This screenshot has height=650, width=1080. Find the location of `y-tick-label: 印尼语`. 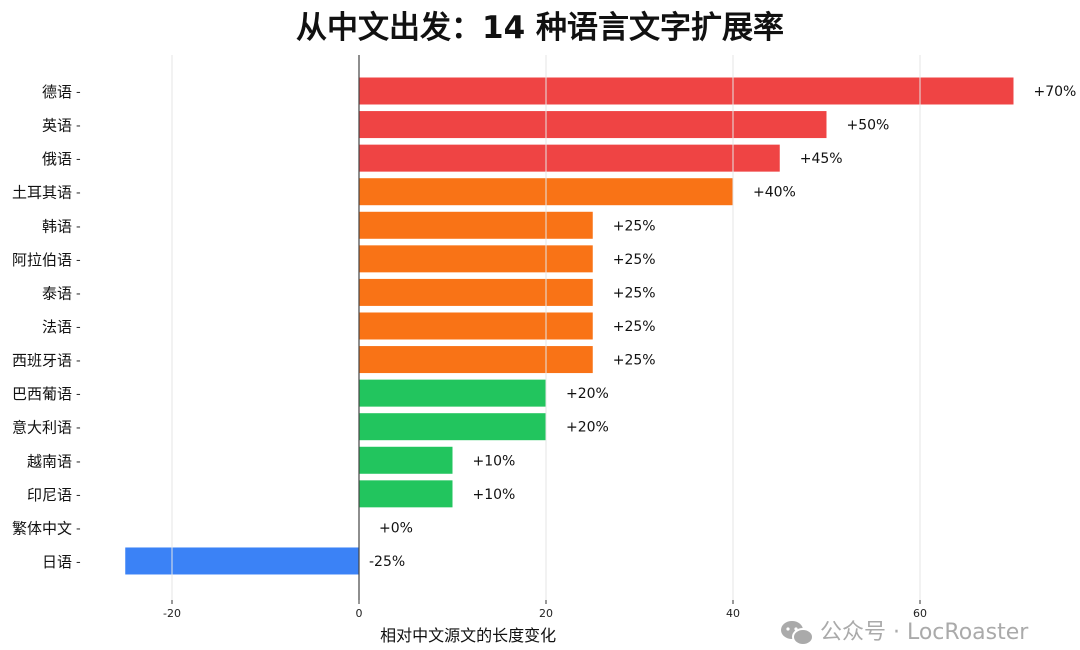

y-tick-label: 印尼语 is located at coordinates (49, 495).